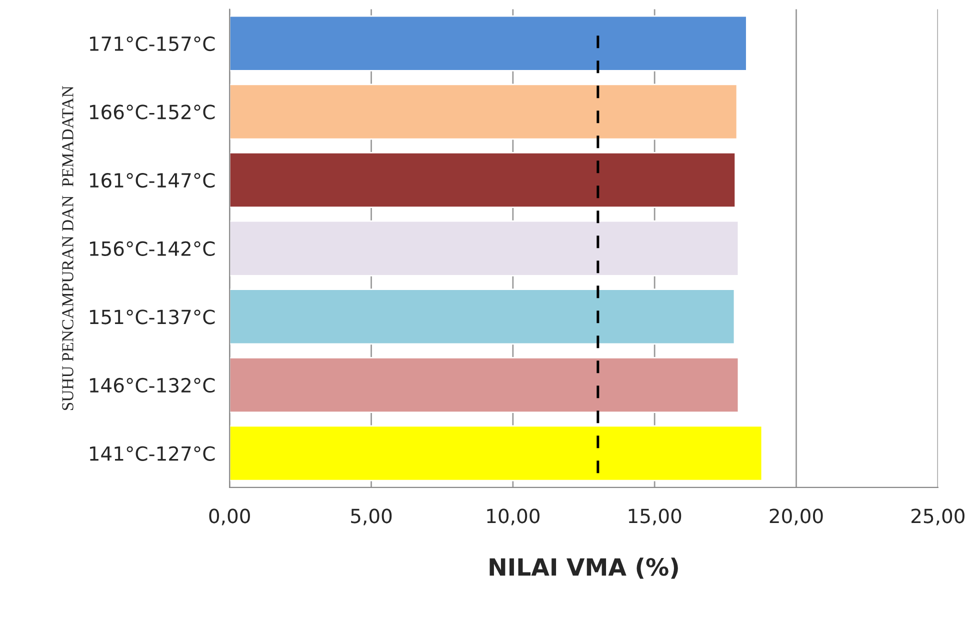 The width and height of the screenshot is (977, 617). I want to click on y-tick-label: 166°C-152°C, so click(152, 112).